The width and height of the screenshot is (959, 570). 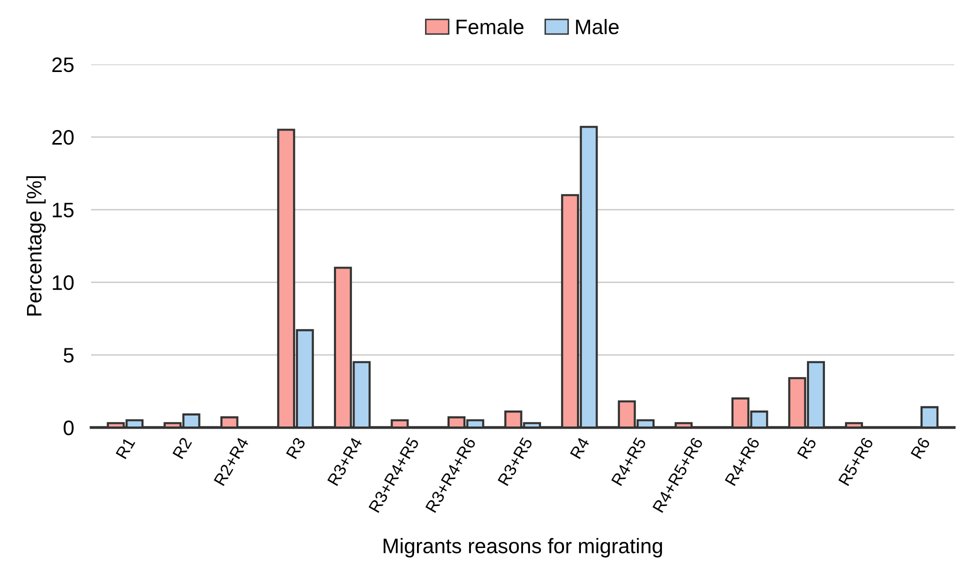 What do you see at coordinates (36, 246) in the screenshot?
I see `y-axis-title: Percentage [%]` at bounding box center [36, 246].